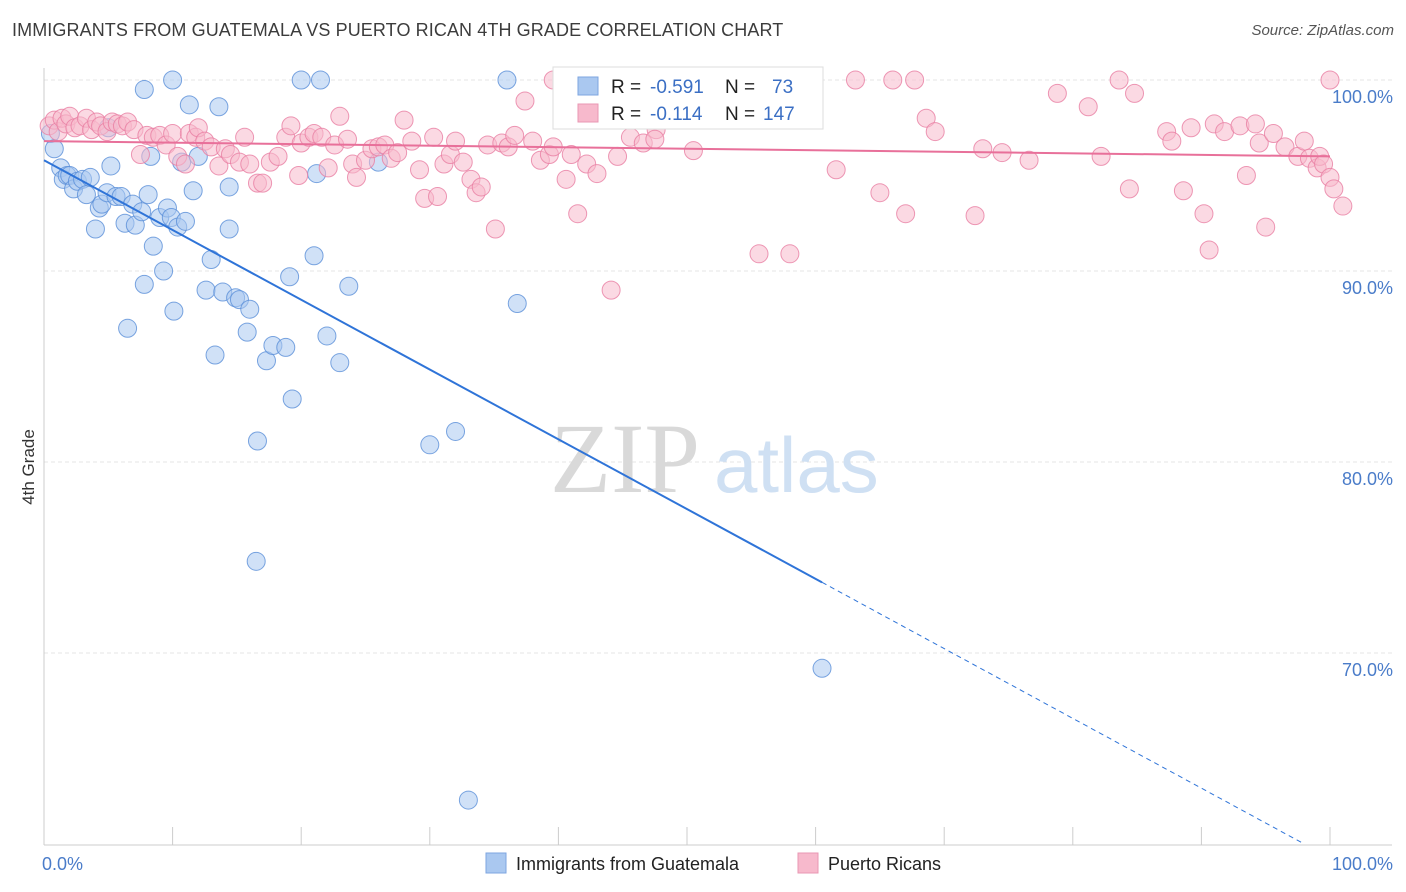 This screenshot has height=892, width=1406. Describe the element at coordinates (628, 864) in the screenshot. I see `legend-label-guatemala: Immigrants from Guatemala` at that location.